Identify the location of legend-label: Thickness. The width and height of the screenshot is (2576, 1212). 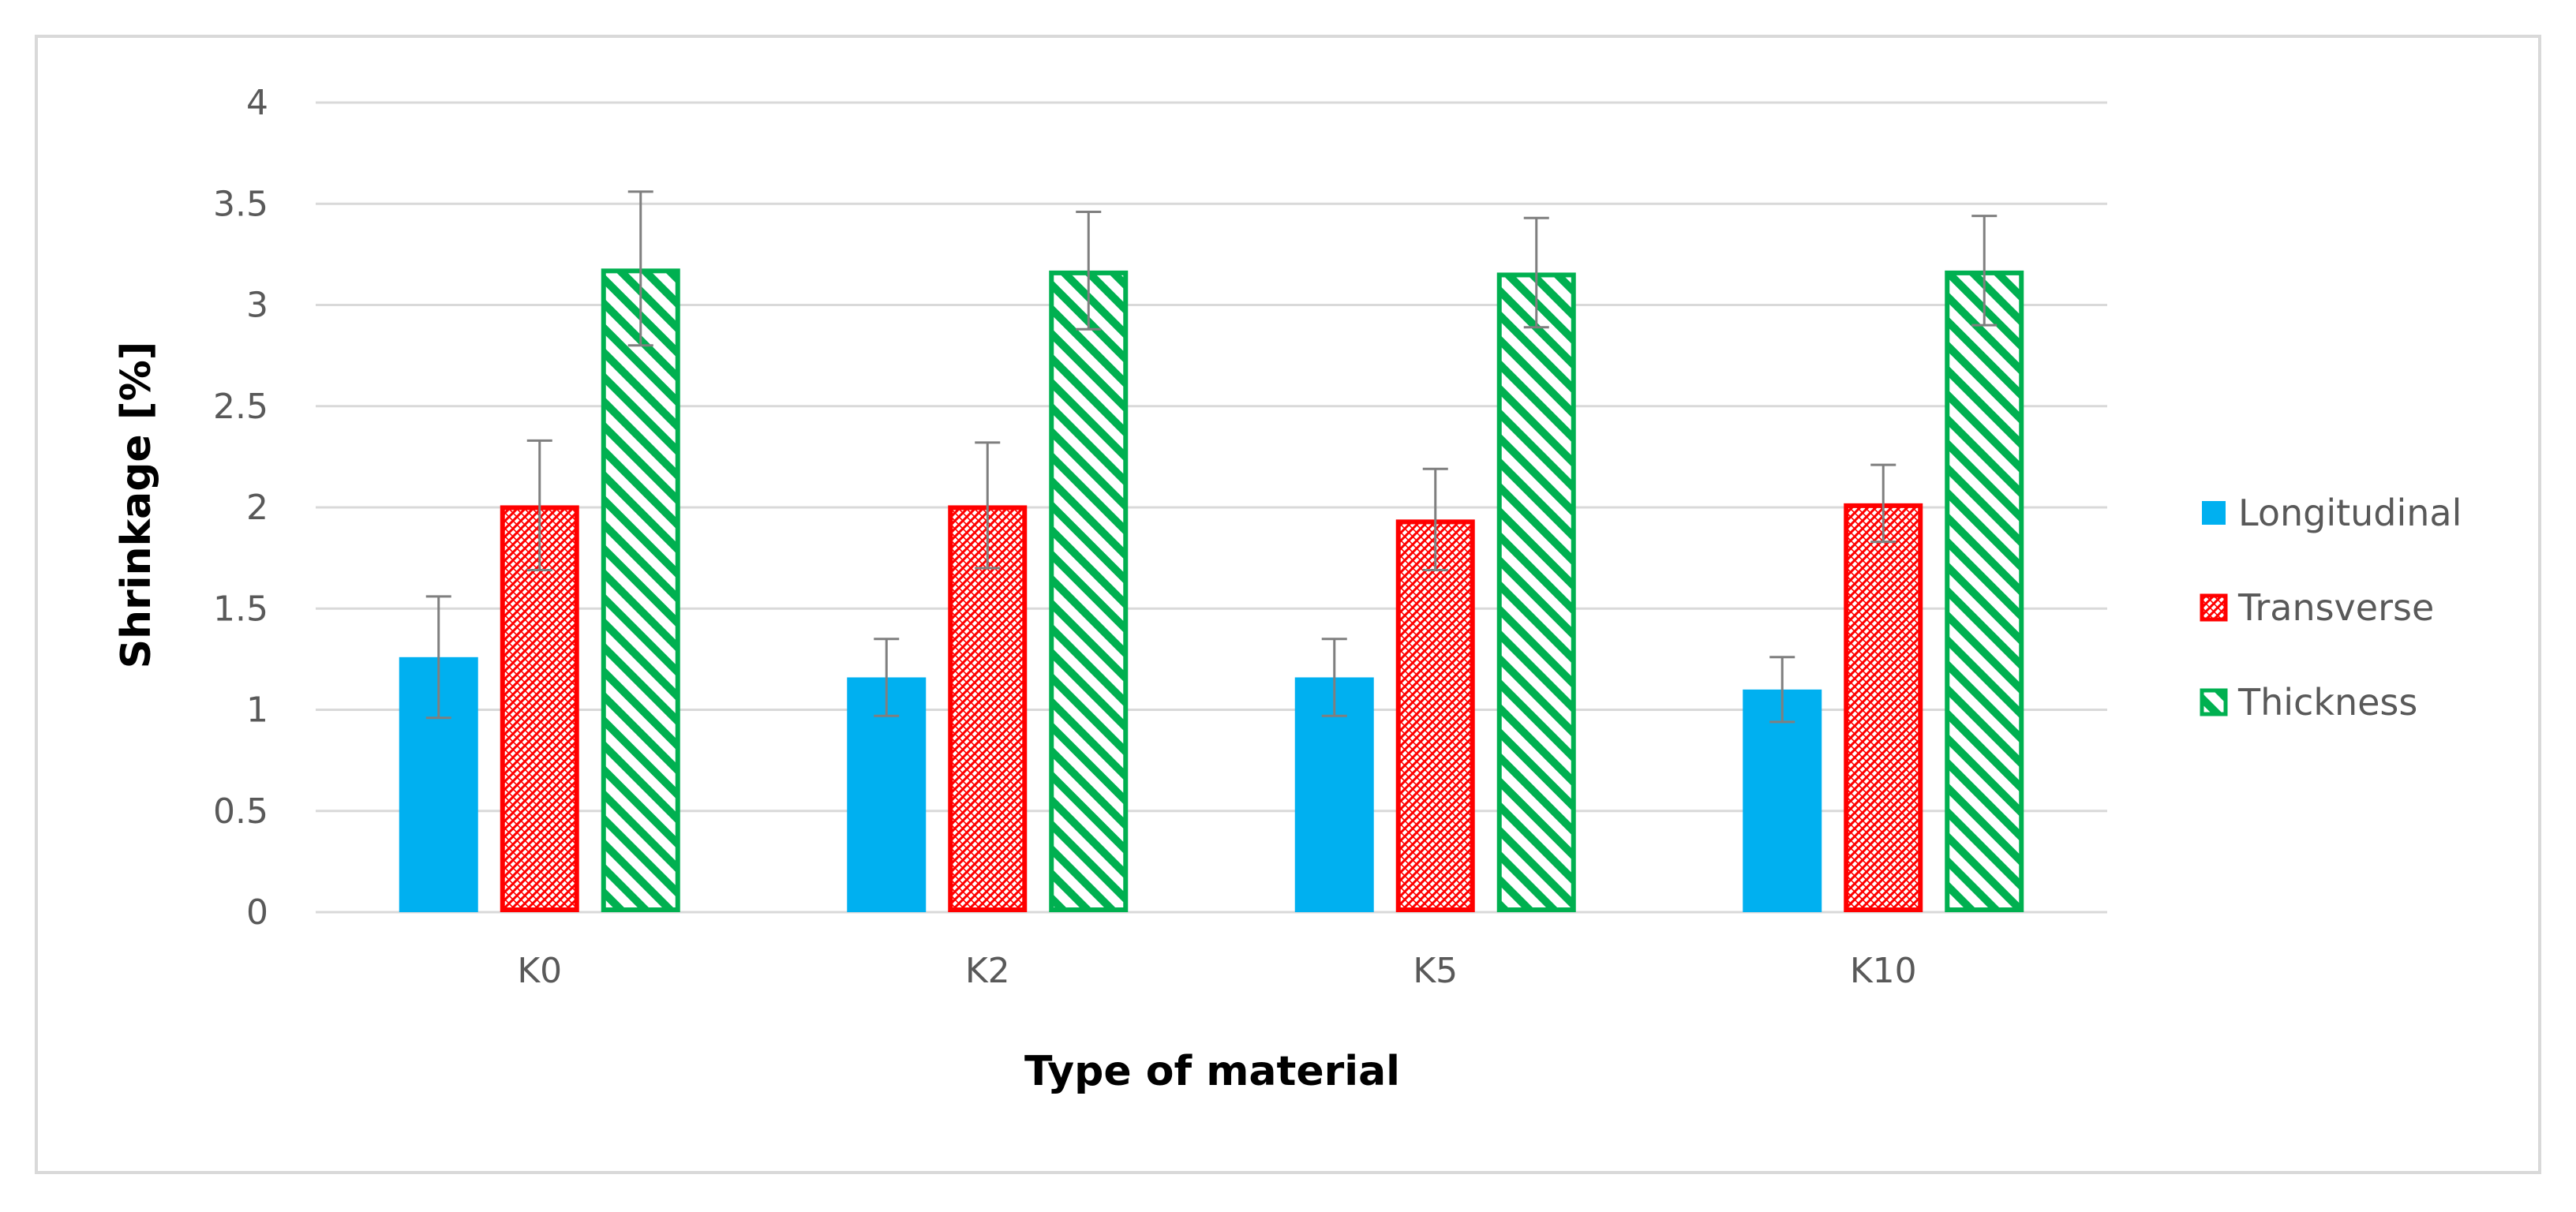
(2327, 702).